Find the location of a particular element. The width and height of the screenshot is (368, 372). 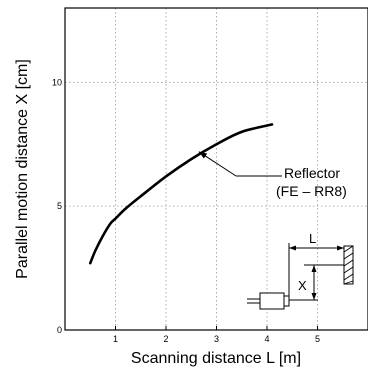

dimension-L-label: L is located at coordinates (312, 238).